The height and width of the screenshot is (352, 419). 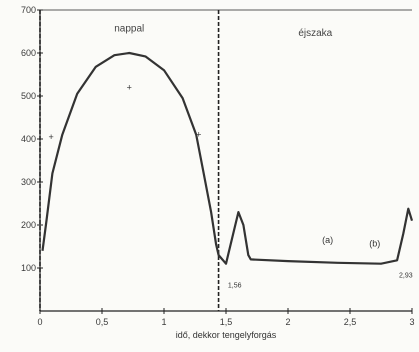 What do you see at coordinates (327, 240) in the screenshot?
I see `annotation-label: (a)` at bounding box center [327, 240].